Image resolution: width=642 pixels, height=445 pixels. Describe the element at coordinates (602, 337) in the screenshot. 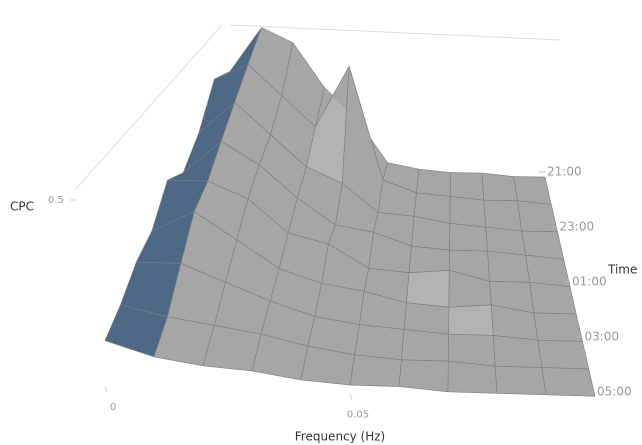

I see `y-tick-label: 03:00` at that location.